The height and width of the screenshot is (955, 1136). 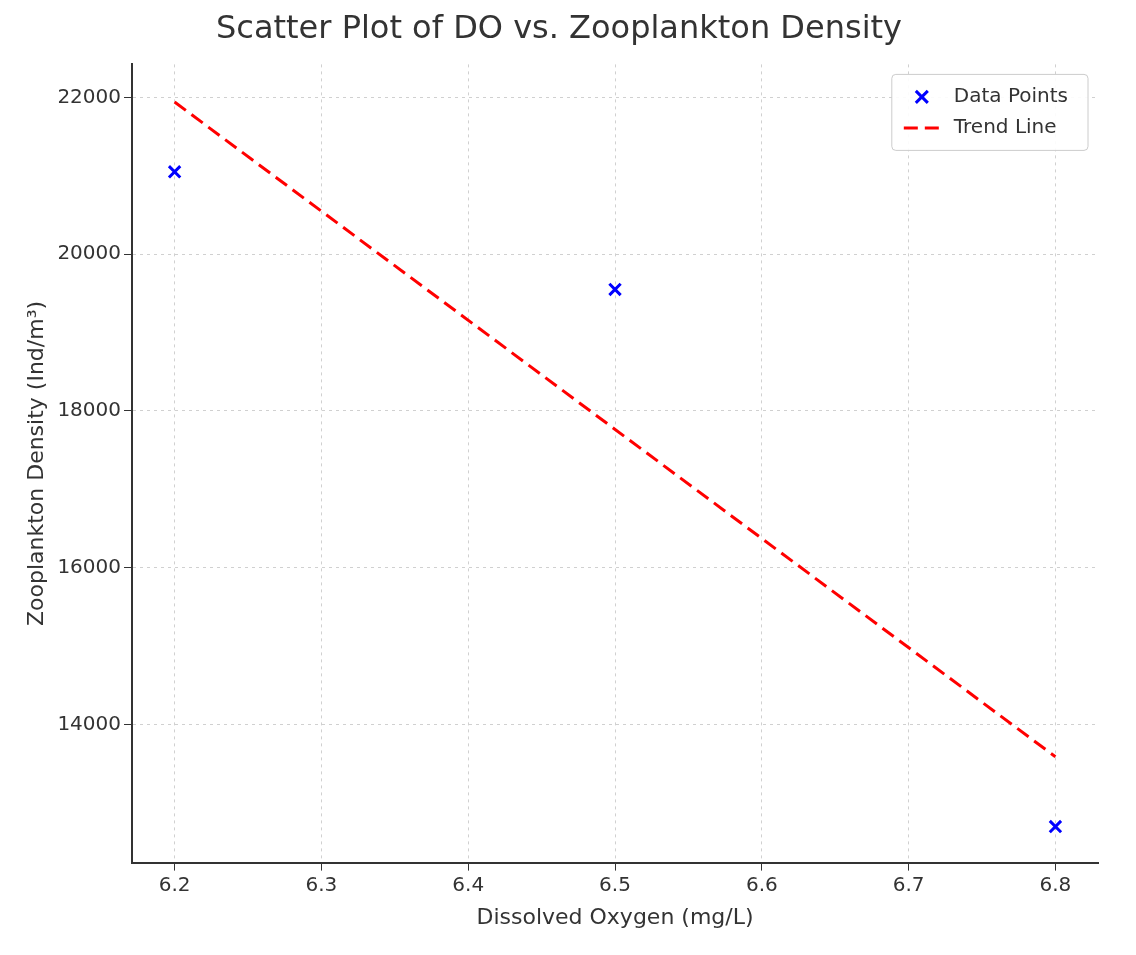 What do you see at coordinates (89, 409) in the screenshot?
I see `y-tick-label: 18000` at bounding box center [89, 409].